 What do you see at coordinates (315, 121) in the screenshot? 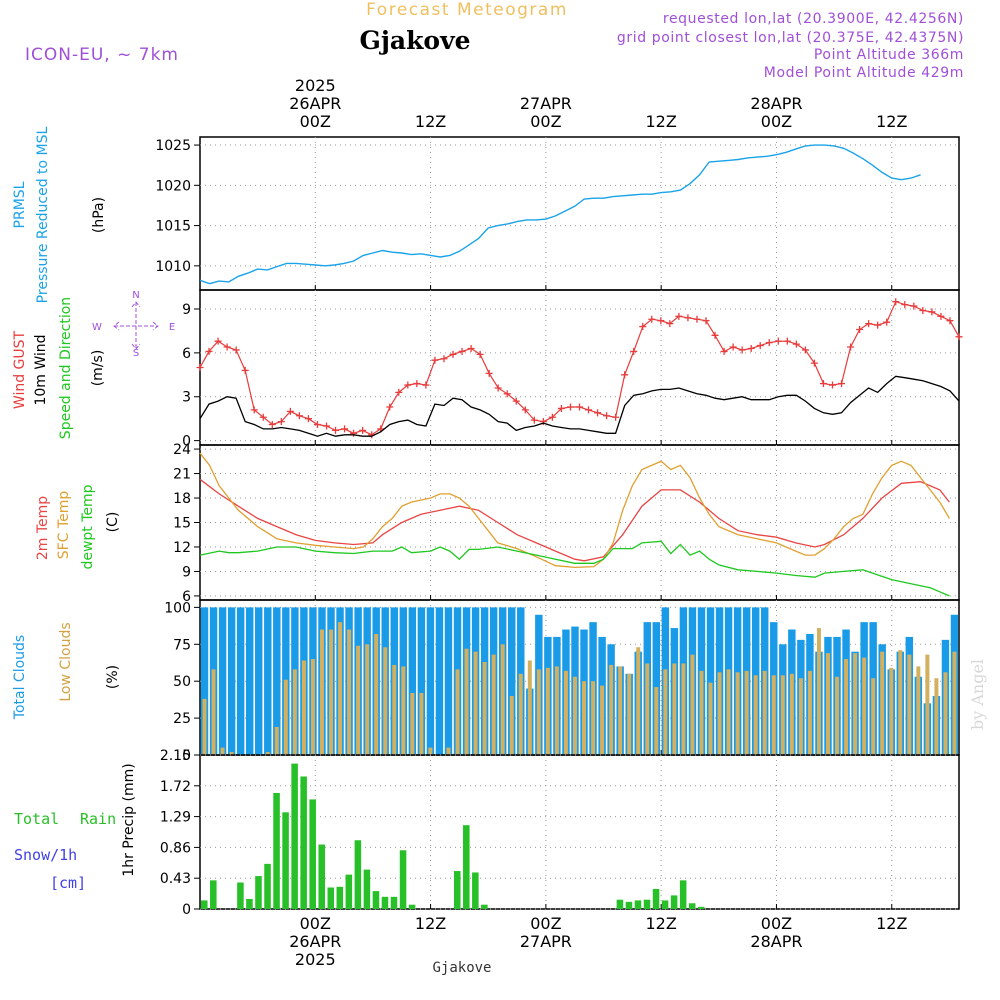
I see `top-time-label: 00Z` at bounding box center [315, 121].